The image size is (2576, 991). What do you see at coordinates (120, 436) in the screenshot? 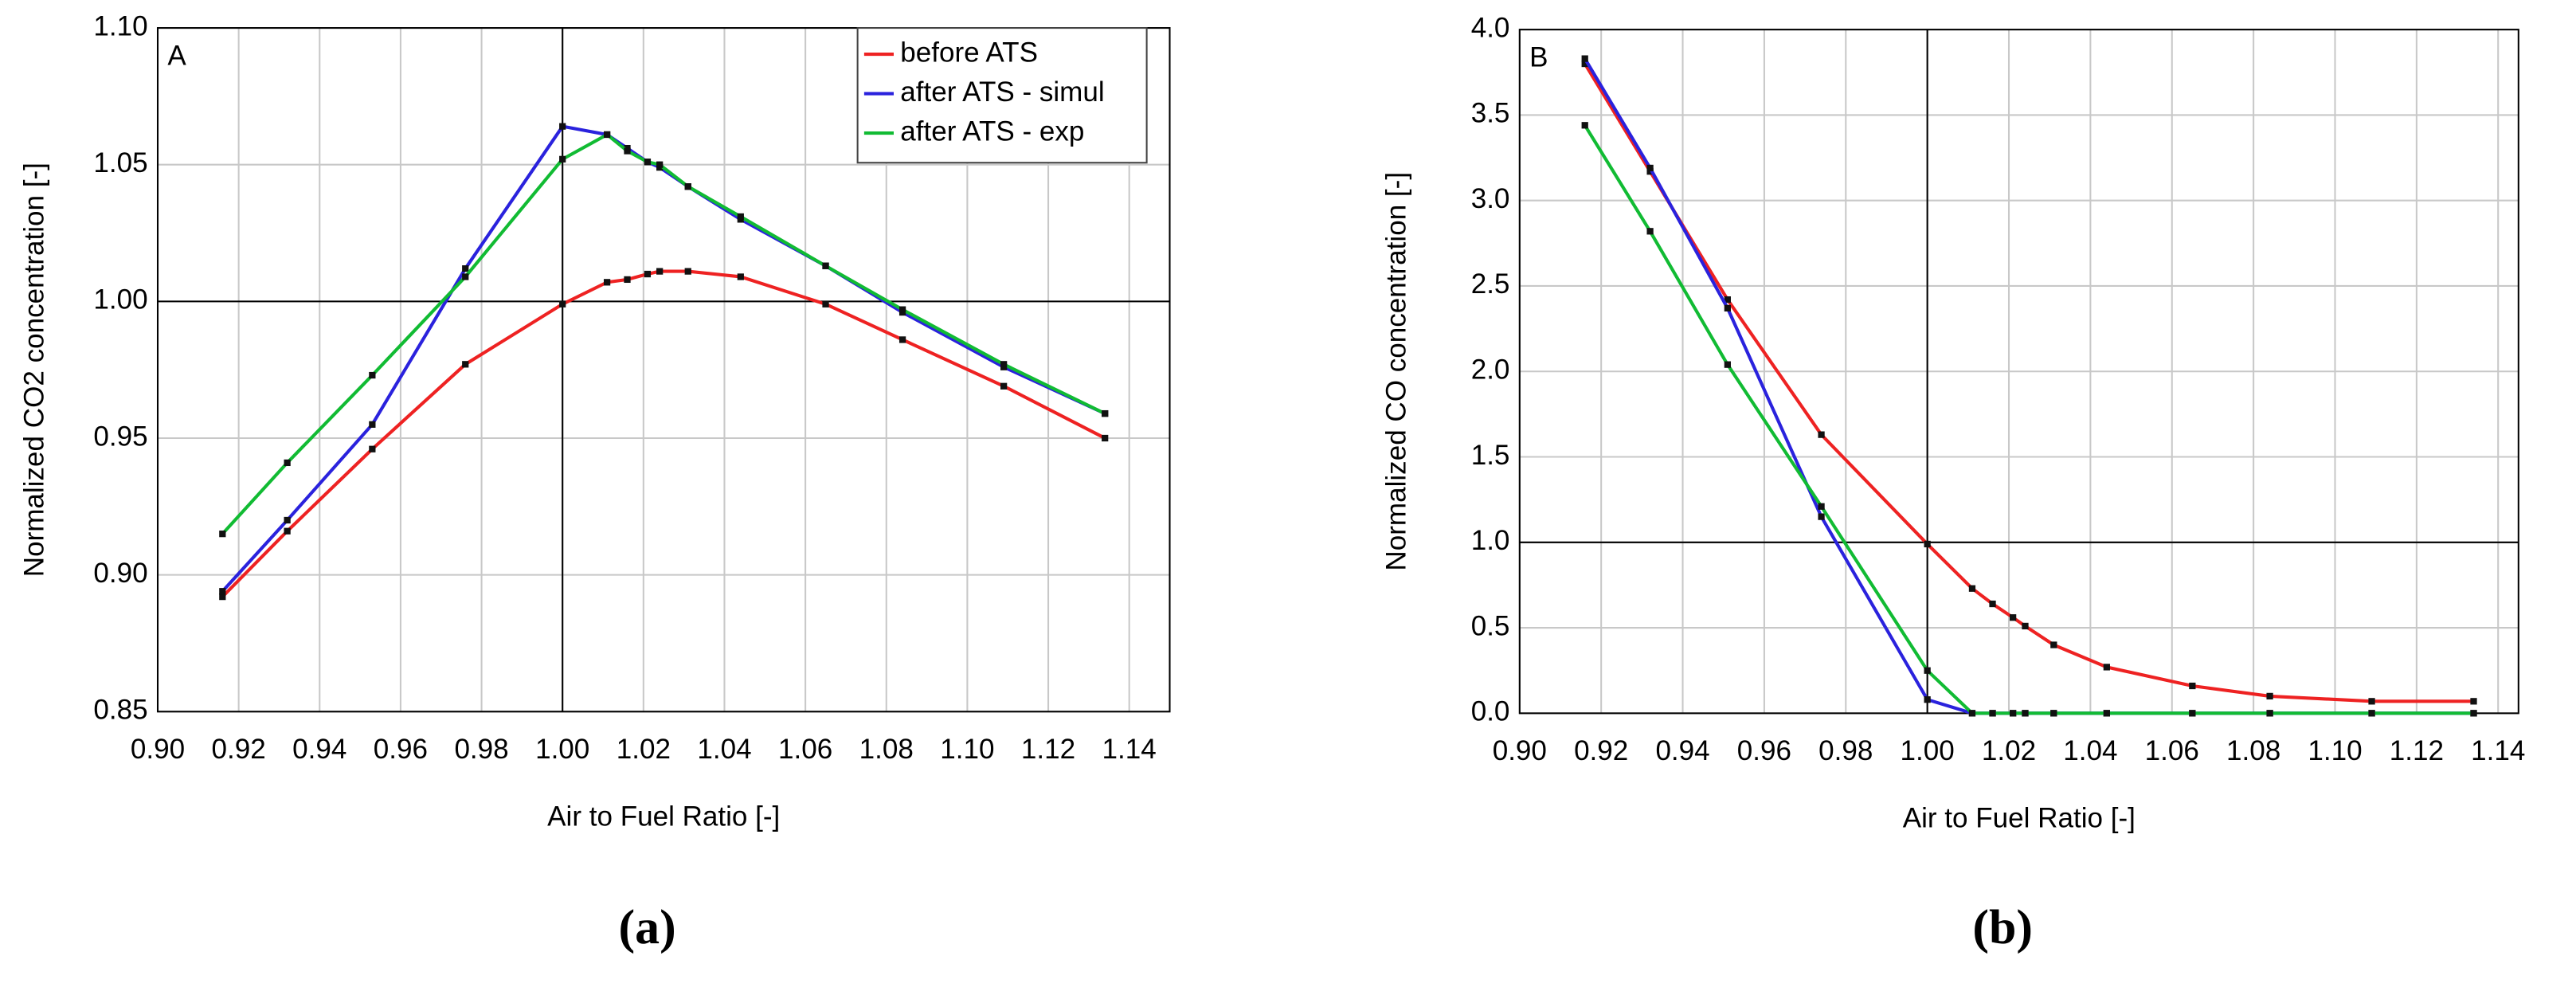
I see `y-tick-label: 0.95` at bounding box center [120, 436].